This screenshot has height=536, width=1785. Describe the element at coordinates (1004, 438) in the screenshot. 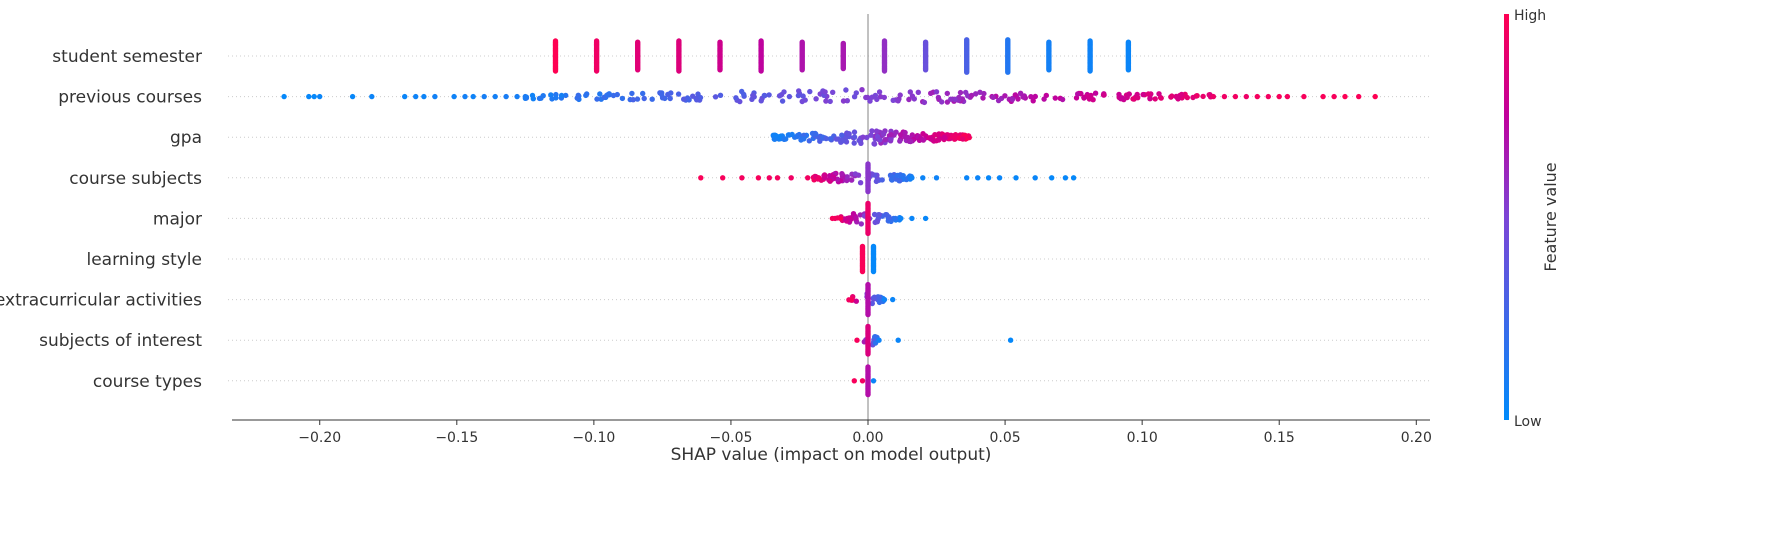

I see `x-tick-label: 0.05` at that location.